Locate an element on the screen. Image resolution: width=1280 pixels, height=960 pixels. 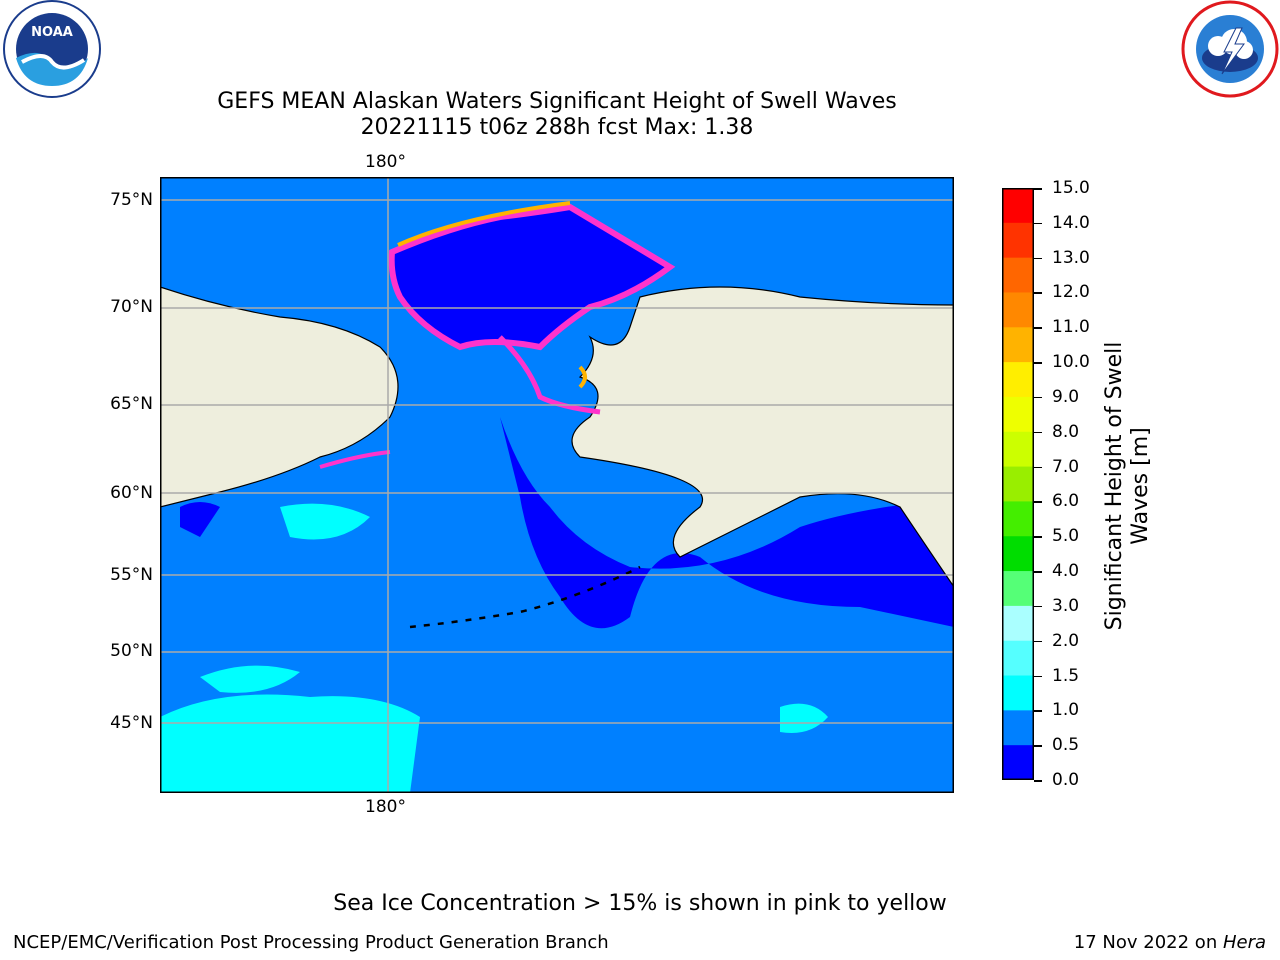
ocean-high-swell-west is located at coordinates (290, 743).